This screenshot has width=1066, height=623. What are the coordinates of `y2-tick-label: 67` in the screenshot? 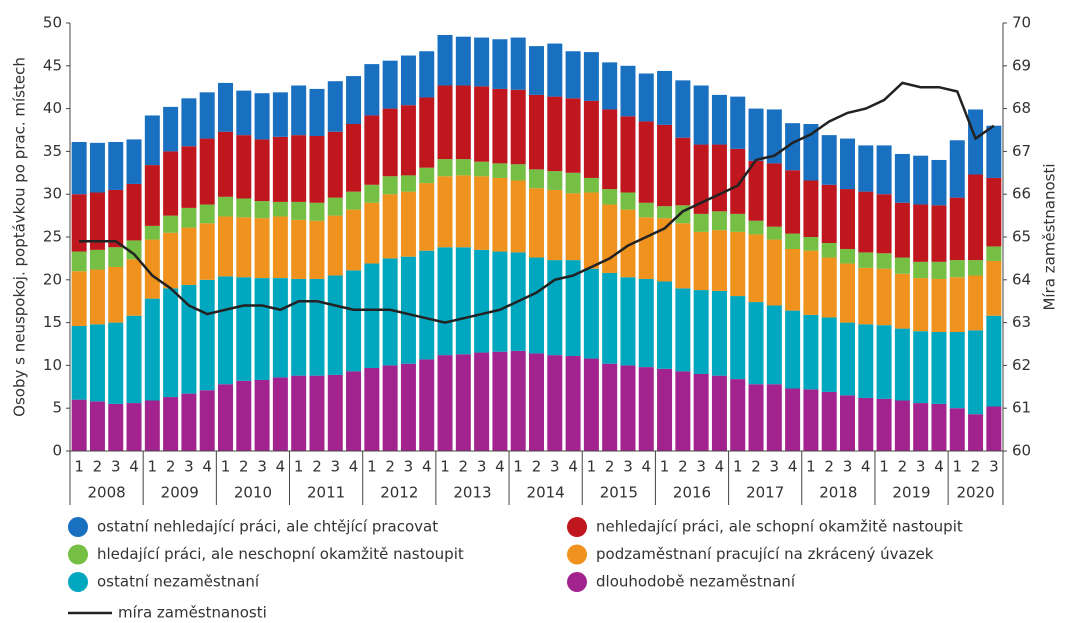 It's located at (1021, 151).